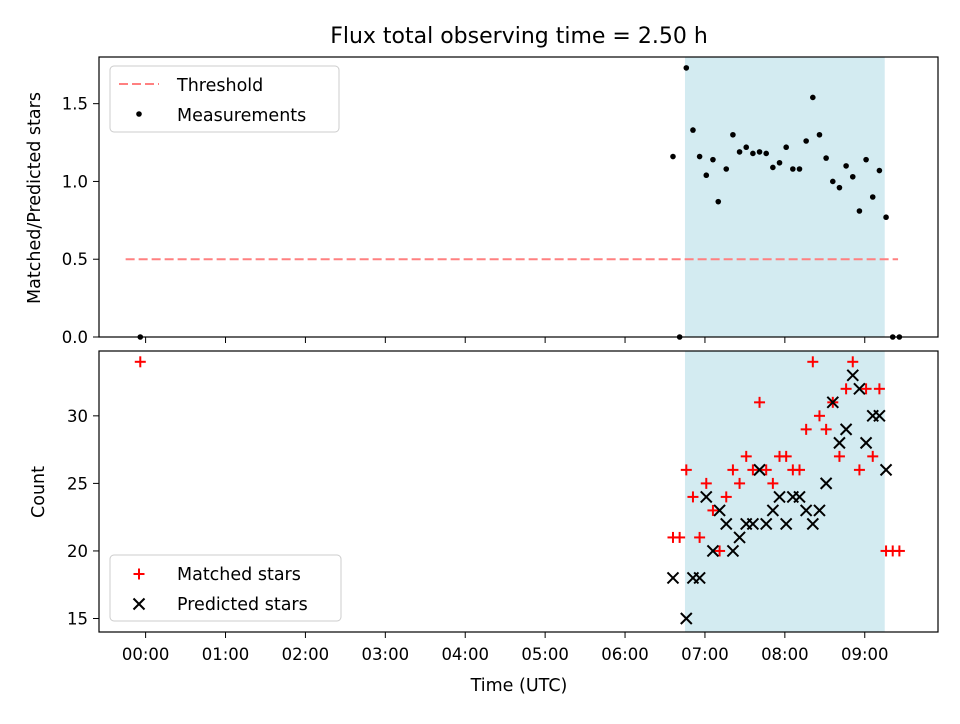 The image size is (960, 724). Describe the element at coordinates (465, 654) in the screenshot. I see `x-tick-label: 04:00` at that location.